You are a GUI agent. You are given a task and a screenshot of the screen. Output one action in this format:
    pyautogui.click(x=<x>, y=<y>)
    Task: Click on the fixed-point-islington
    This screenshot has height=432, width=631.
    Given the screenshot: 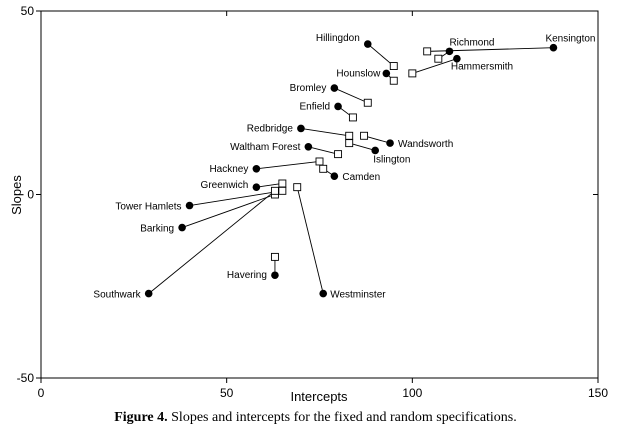 What is the action you would take?
    pyautogui.click(x=375, y=150)
    